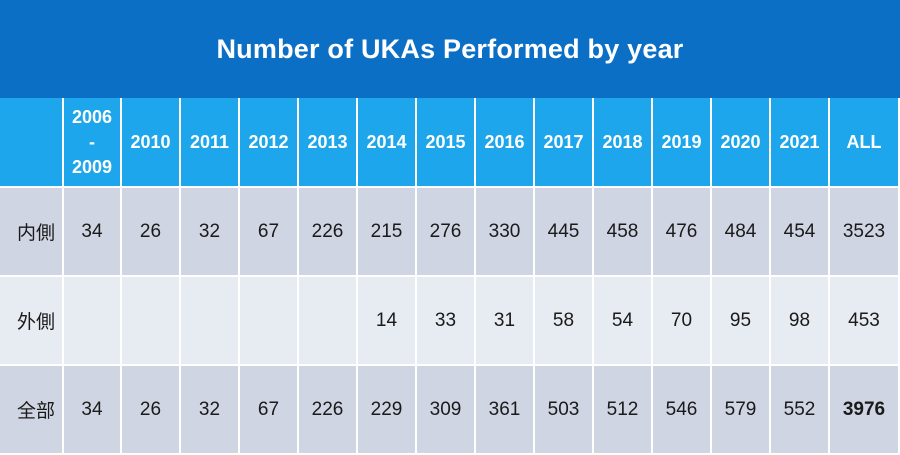 The width and height of the screenshot is (900, 455). I want to click on chart-title: Number of UKAs Performed by year, so click(450, 48).